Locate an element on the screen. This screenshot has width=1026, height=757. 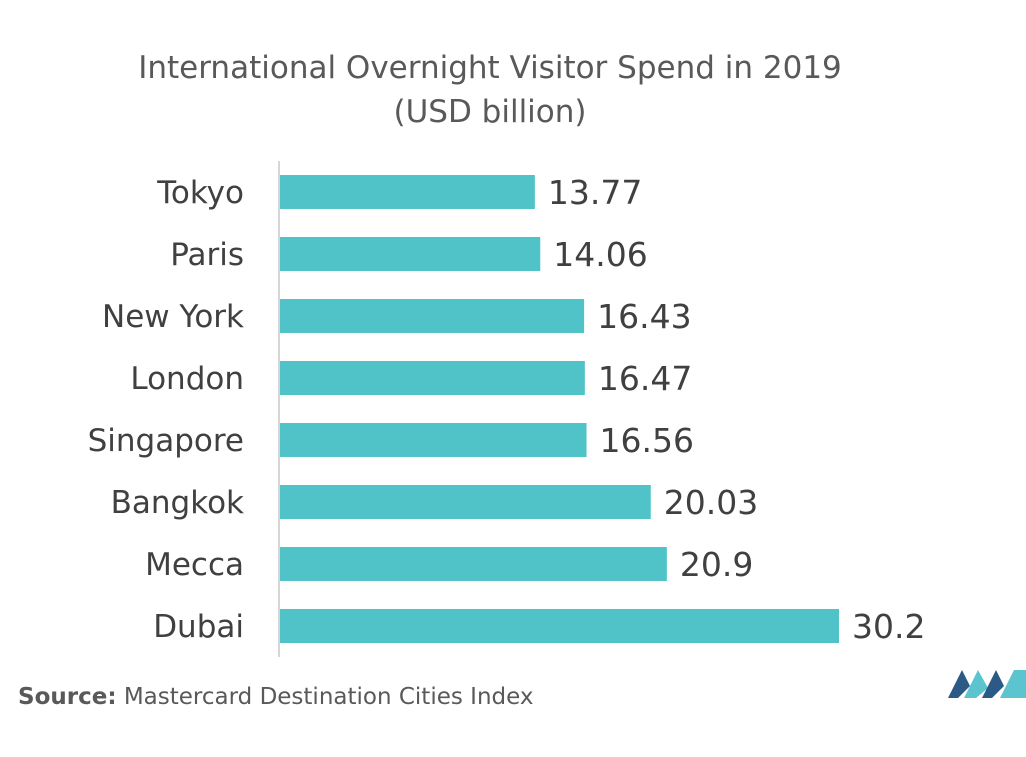
category-label: London is located at coordinates (187, 379).